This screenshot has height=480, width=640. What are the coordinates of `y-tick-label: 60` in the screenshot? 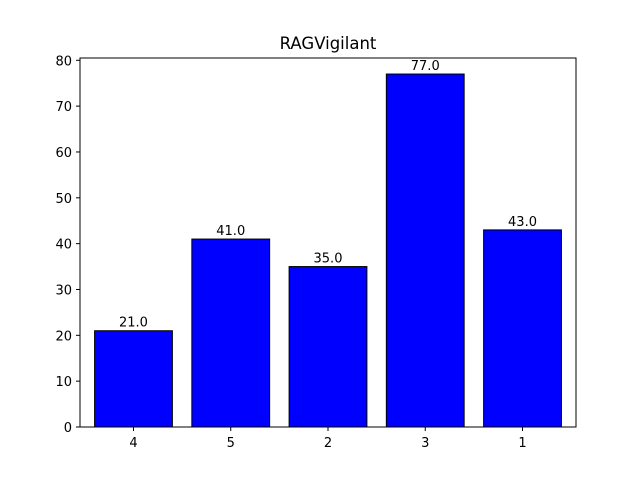 It's located at (63, 153).